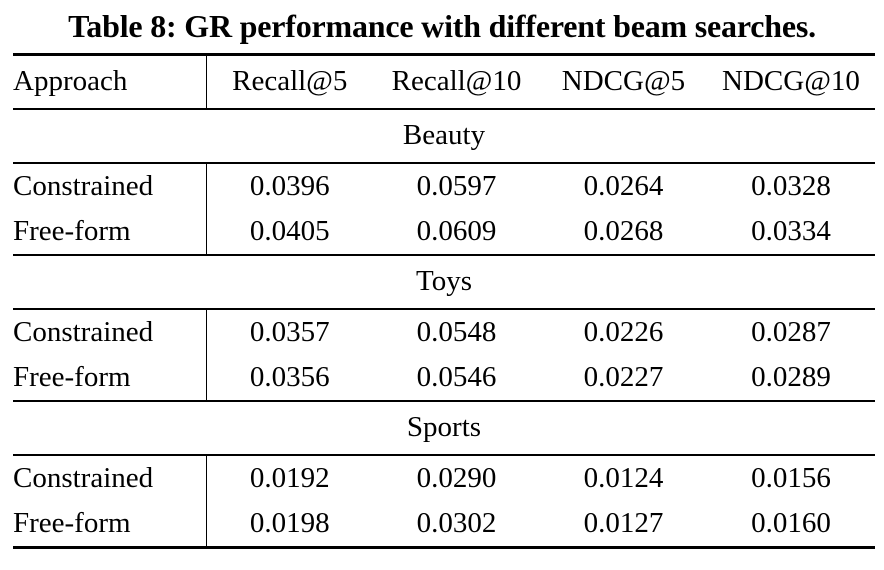  I want to click on column-header-recall5: Recall@5, so click(289, 82).